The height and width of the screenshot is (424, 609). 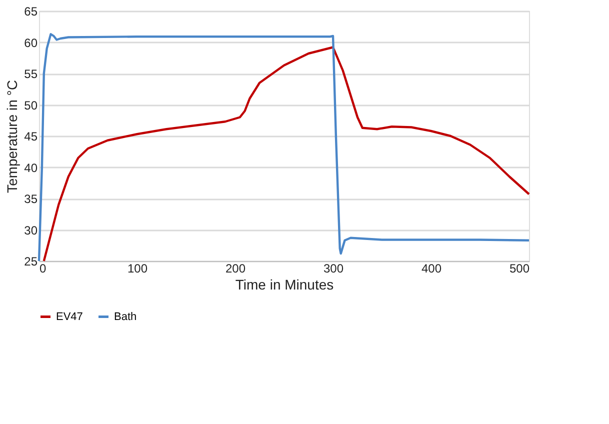 I want to click on x-tick-label: 0, so click(x=43, y=269).